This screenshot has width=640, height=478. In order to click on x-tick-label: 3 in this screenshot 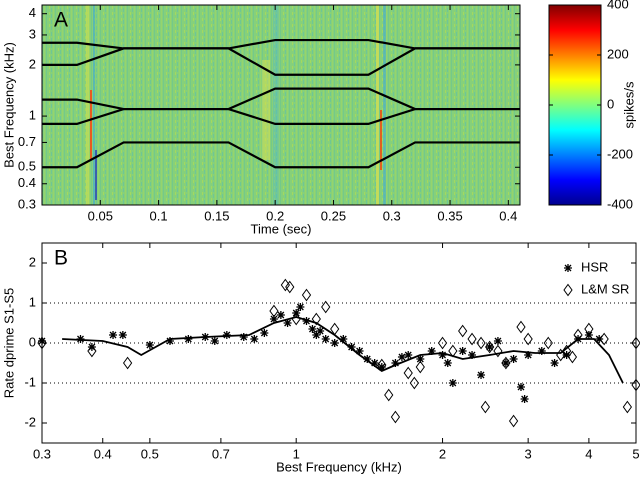, I will do `click(528, 453)`.